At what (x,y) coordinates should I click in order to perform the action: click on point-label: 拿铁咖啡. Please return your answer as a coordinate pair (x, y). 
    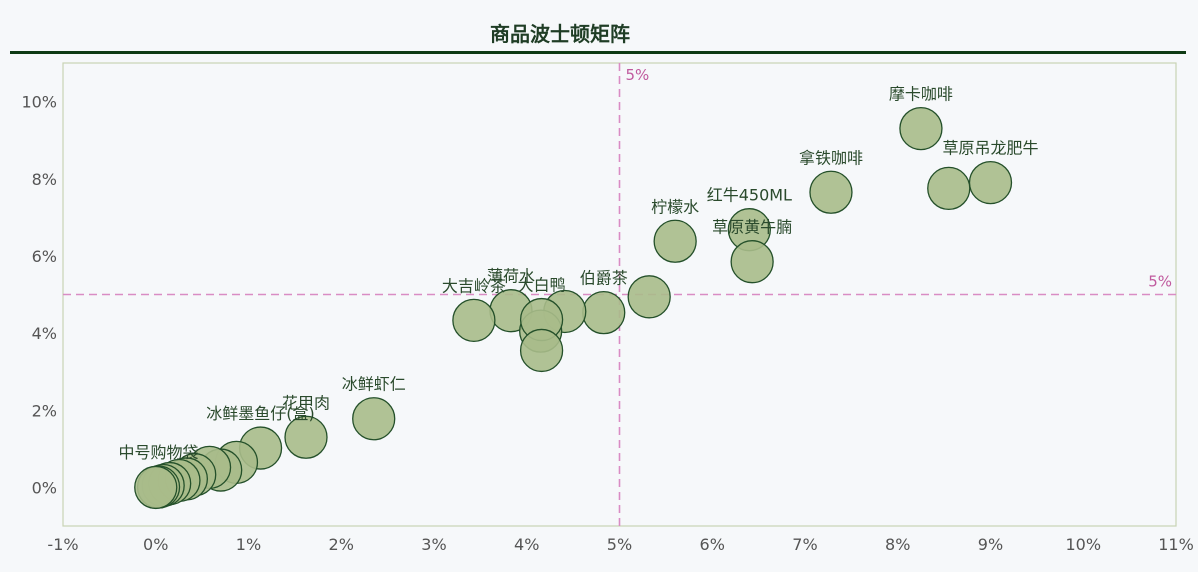
    Looking at the image, I should click on (831, 157).